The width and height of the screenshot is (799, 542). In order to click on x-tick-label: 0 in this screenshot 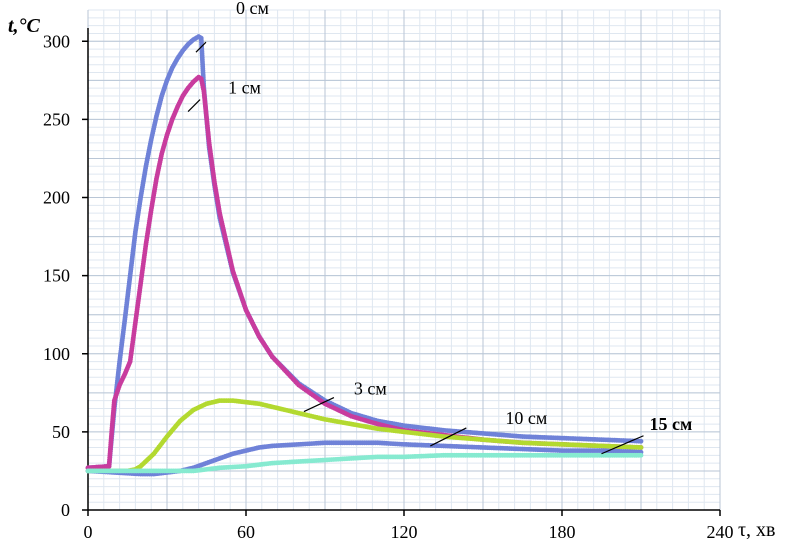, I will do `click(88, 532)`.